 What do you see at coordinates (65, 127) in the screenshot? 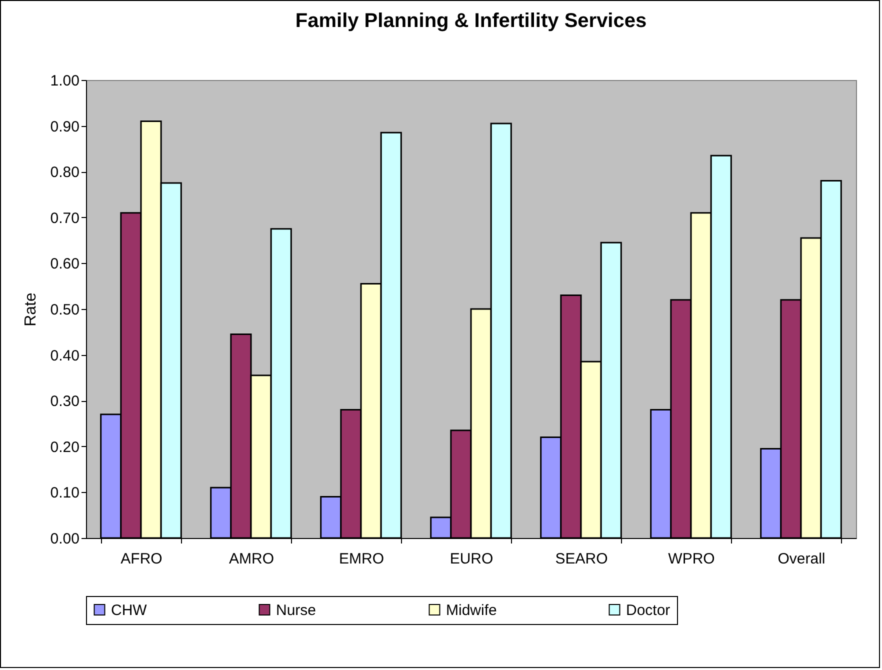
I see `y-tick-label: 0.90` at bounding box center [65, 127].